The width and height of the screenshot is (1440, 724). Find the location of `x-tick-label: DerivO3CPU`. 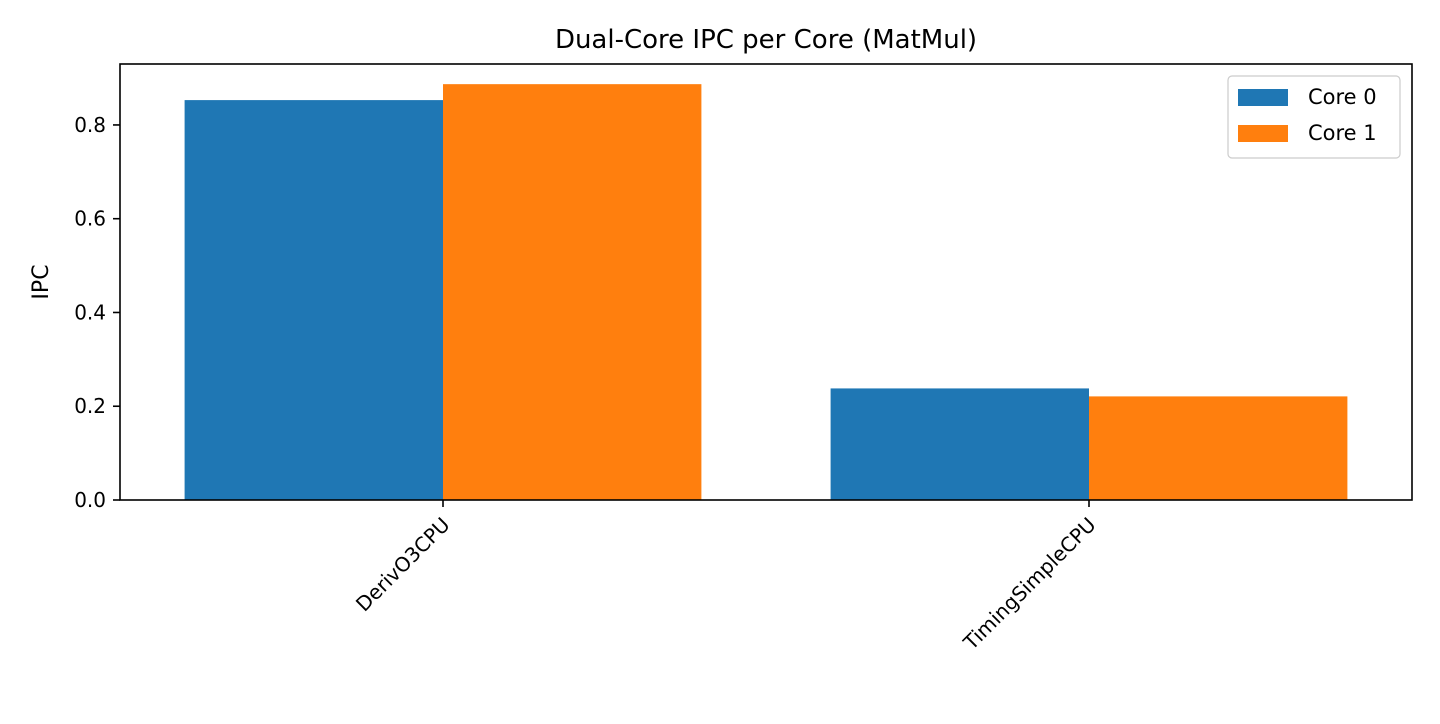

x-tick-label: DerivO3CPU is located at coordinates (403, 565).